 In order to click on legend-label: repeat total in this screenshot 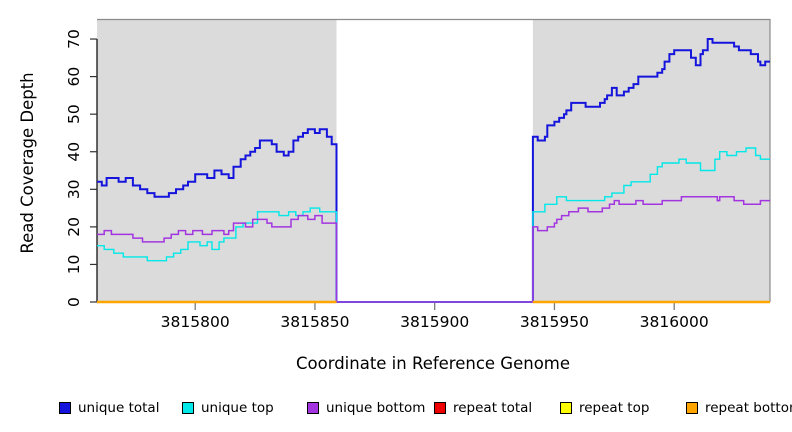, I will do `click(493, 408)`.